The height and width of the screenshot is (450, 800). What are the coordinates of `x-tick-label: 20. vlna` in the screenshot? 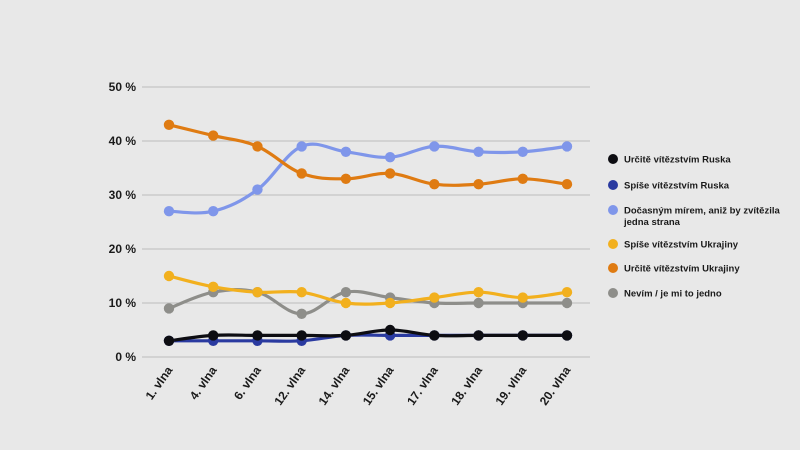 It's located at (555, 385).